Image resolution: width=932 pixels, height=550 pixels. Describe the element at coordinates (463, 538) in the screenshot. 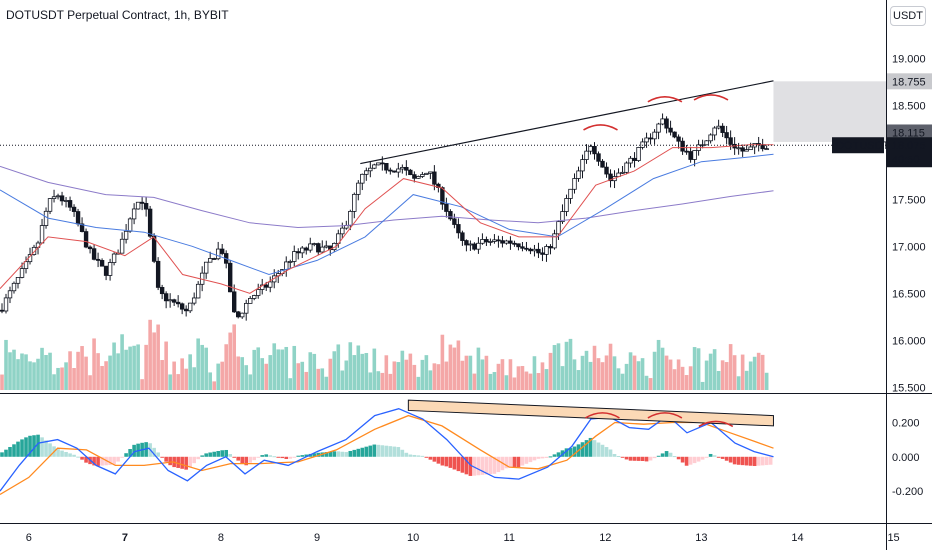

I see `time-axis: 6 7 8 9 10 11 12 13 14 15` at that location.